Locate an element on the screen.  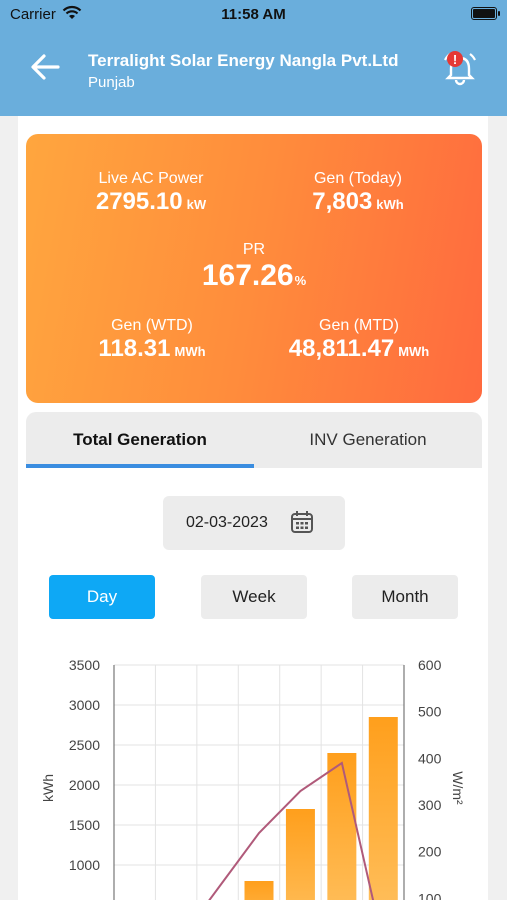
active-tab-indicator is located at coordinates (140, 466).